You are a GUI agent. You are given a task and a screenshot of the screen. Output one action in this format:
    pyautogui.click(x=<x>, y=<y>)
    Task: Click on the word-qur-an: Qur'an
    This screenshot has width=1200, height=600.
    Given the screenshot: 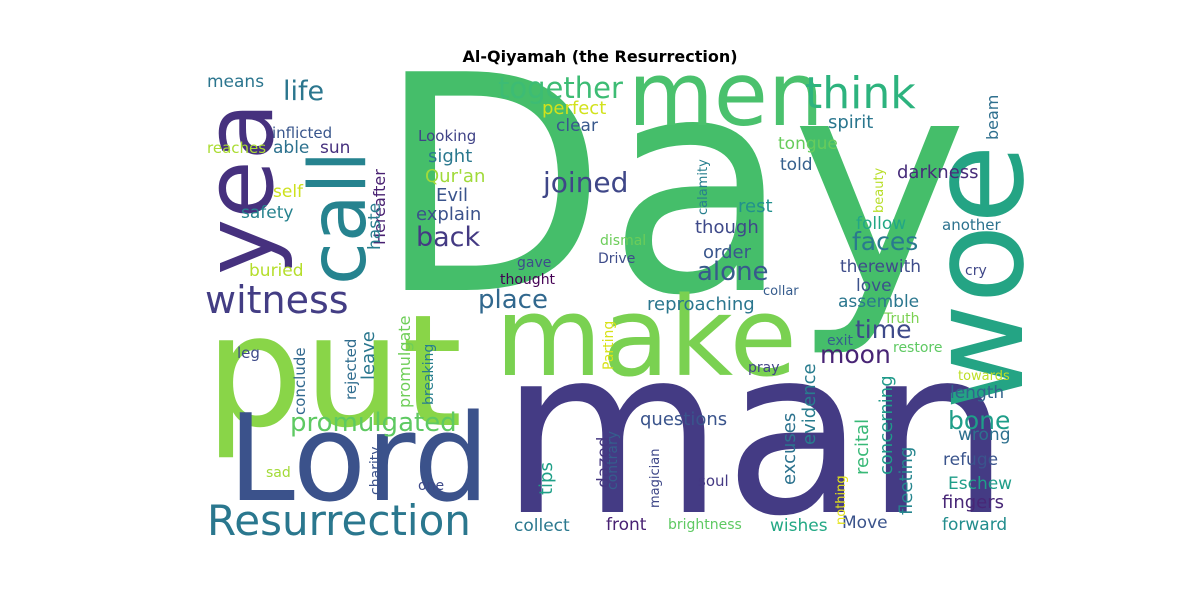 What is the action you would take?
    pyautogui.click(x=455, y=176)
    